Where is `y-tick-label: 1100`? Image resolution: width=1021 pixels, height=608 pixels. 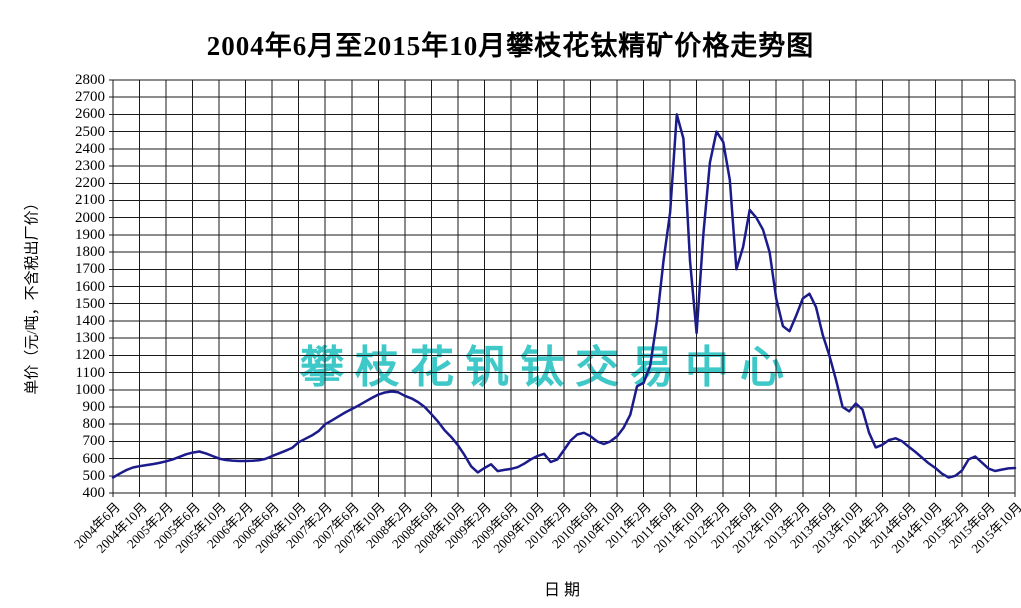 y-tick-label: 1100 is located at coordinates (90, 372).